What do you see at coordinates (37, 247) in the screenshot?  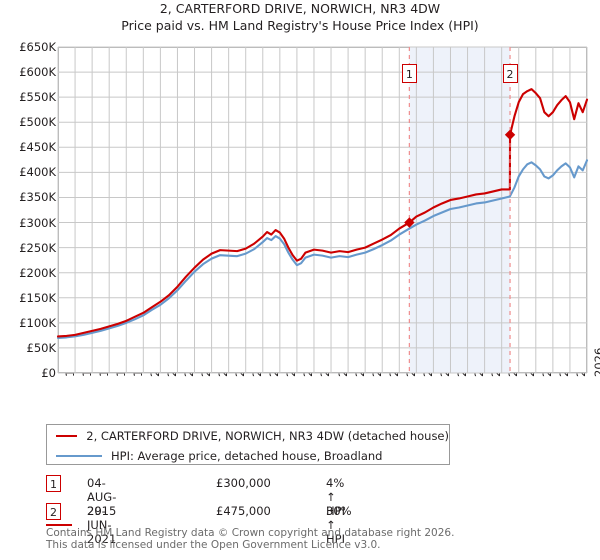 I see `y-axis-tick-label: £250K` at bounding box center [37, 247].